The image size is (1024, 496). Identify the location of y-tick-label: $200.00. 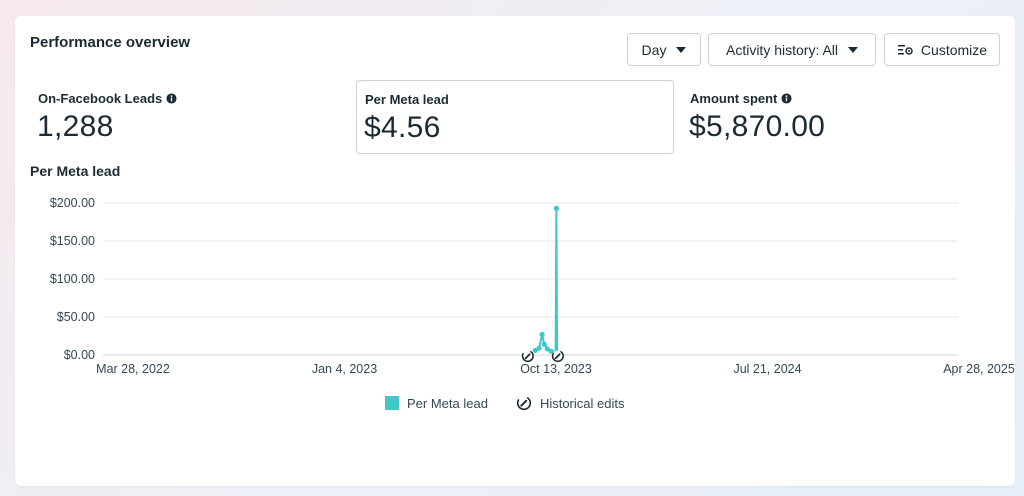
(72, 203).